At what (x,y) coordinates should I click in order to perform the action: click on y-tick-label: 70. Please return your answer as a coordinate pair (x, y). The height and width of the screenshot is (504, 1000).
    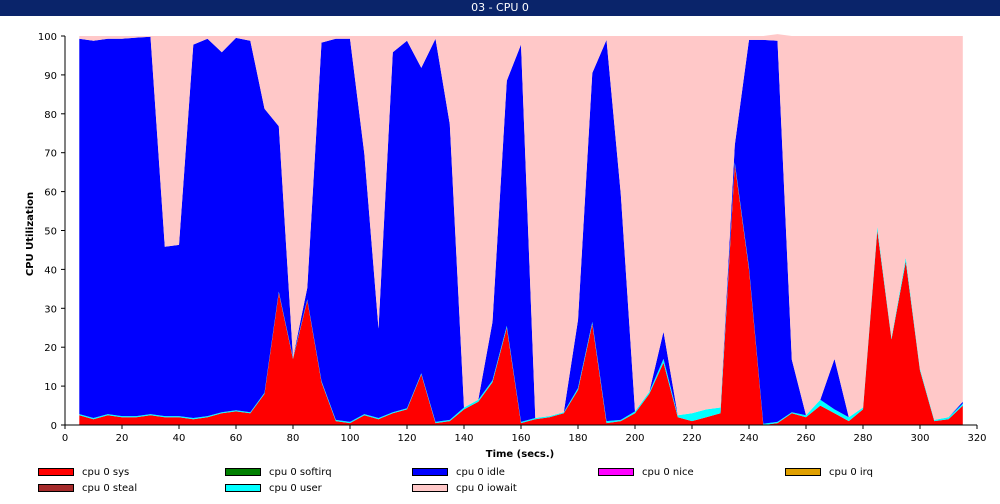
    Looking at the image, I should click on (50, 154).